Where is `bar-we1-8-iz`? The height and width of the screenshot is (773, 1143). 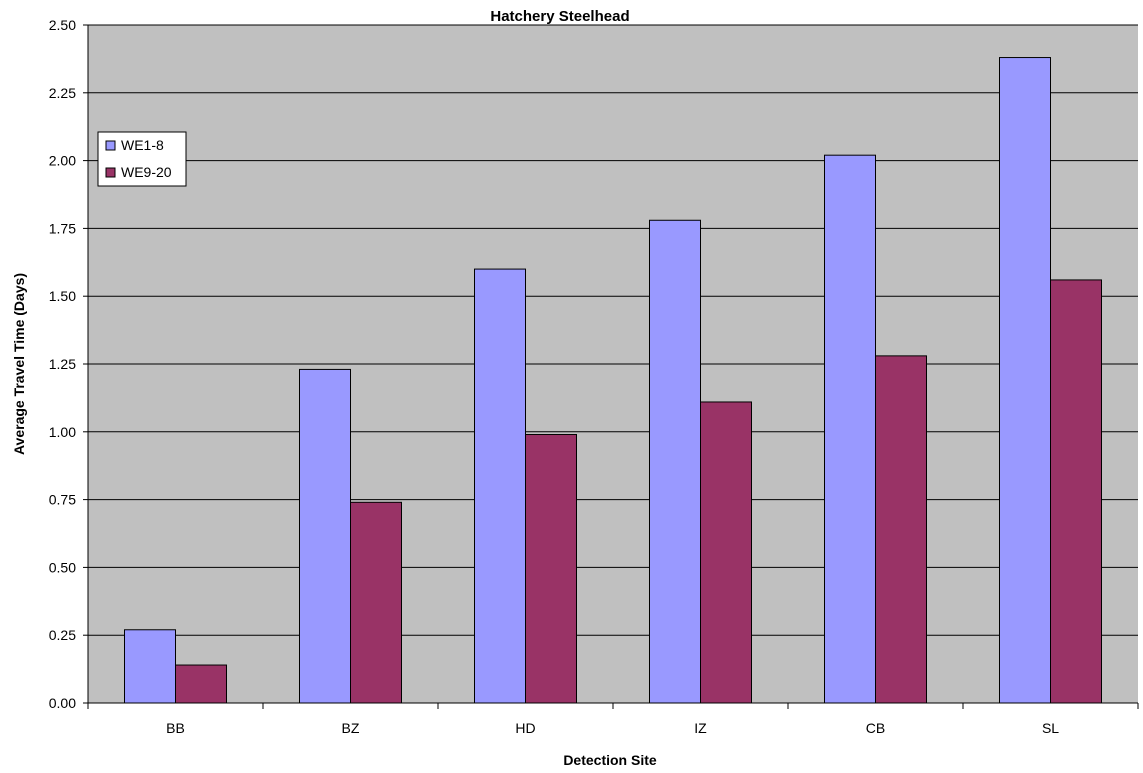
bar-we1-8-iz is located at coordinates (675, 461).